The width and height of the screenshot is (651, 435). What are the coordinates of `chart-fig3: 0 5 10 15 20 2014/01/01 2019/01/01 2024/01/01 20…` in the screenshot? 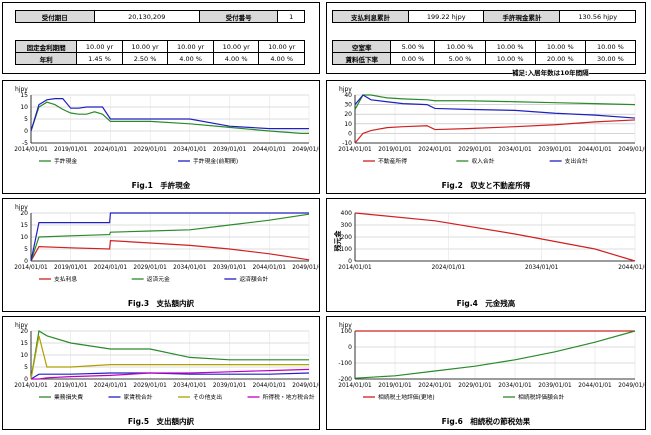 It's located at (166, 243).